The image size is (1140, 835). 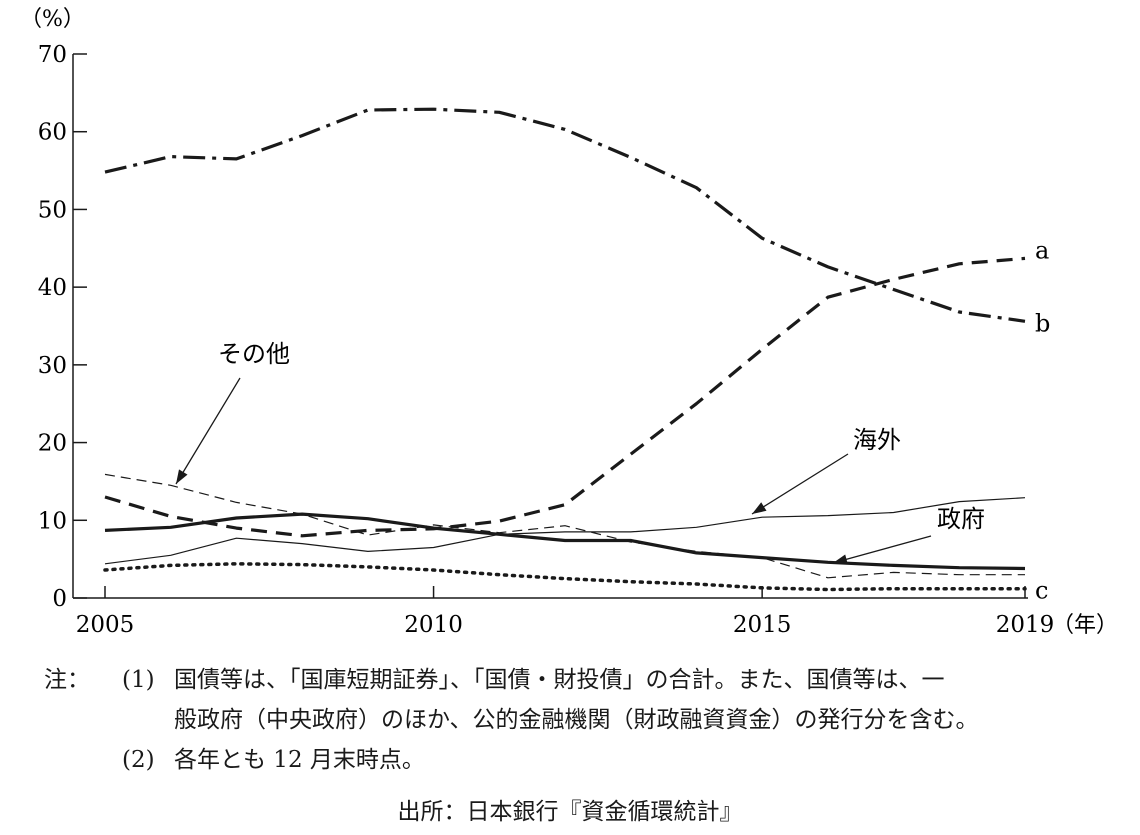 I want to click on note-1-continued: 般政府（中央政府）のほか、公的金融機関（財政融資資金）の発行分を含む。, so click(x=511, y=720).